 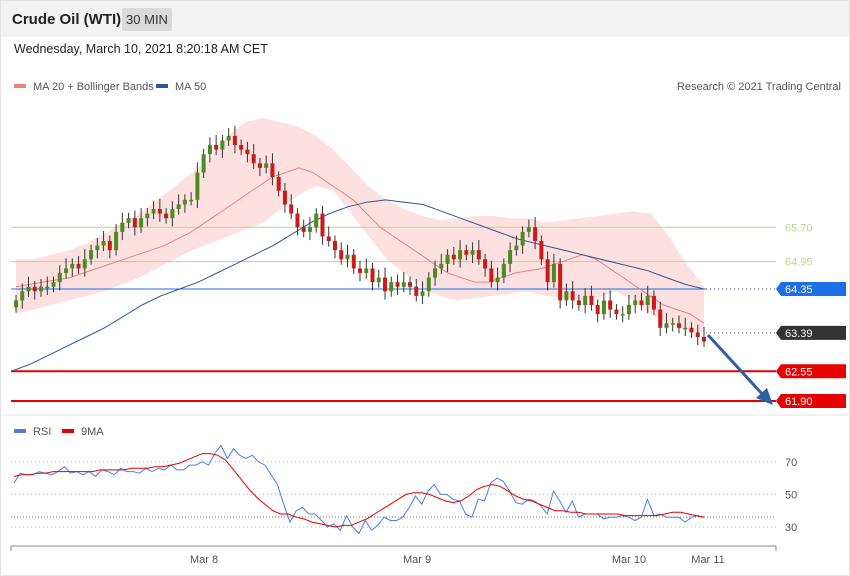 What do you see at coordinates (204, 560) in the screenshot?
I see `x-tick-mar-8: Mar 8` at bounding box center [204, 560].